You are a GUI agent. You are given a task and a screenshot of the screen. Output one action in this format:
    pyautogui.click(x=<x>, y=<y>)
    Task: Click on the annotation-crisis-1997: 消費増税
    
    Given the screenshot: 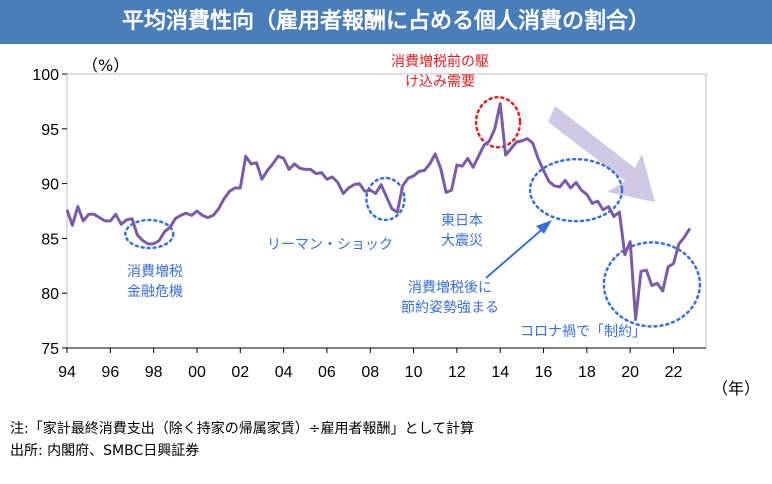 What is the action you would take?
    pyautogui.click(x=155, y=272)
    